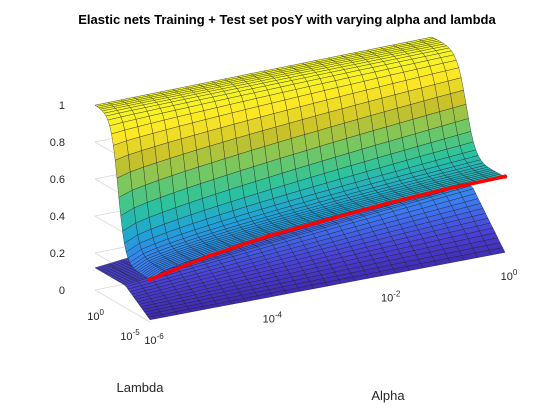 This screenshot has height=420, width=560. I want to click on y-tick-label: 10⁻⁵, so click(130, 335).